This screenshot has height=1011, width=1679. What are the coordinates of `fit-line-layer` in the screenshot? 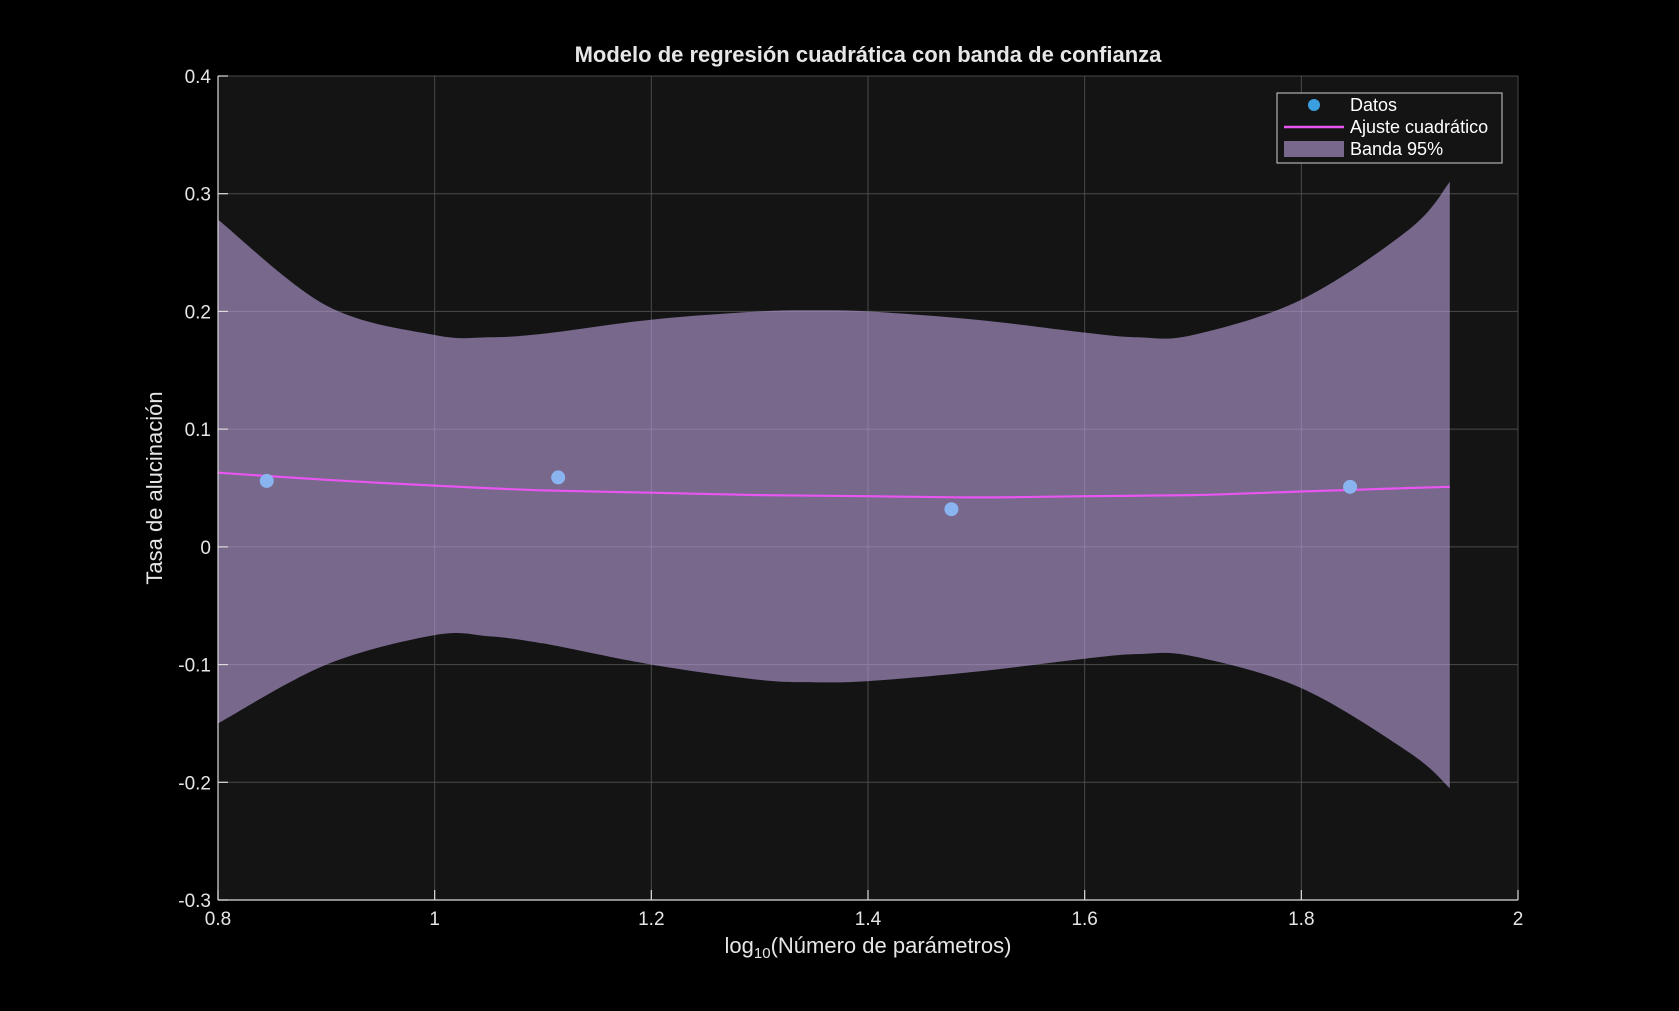 It's located at (833, 485).